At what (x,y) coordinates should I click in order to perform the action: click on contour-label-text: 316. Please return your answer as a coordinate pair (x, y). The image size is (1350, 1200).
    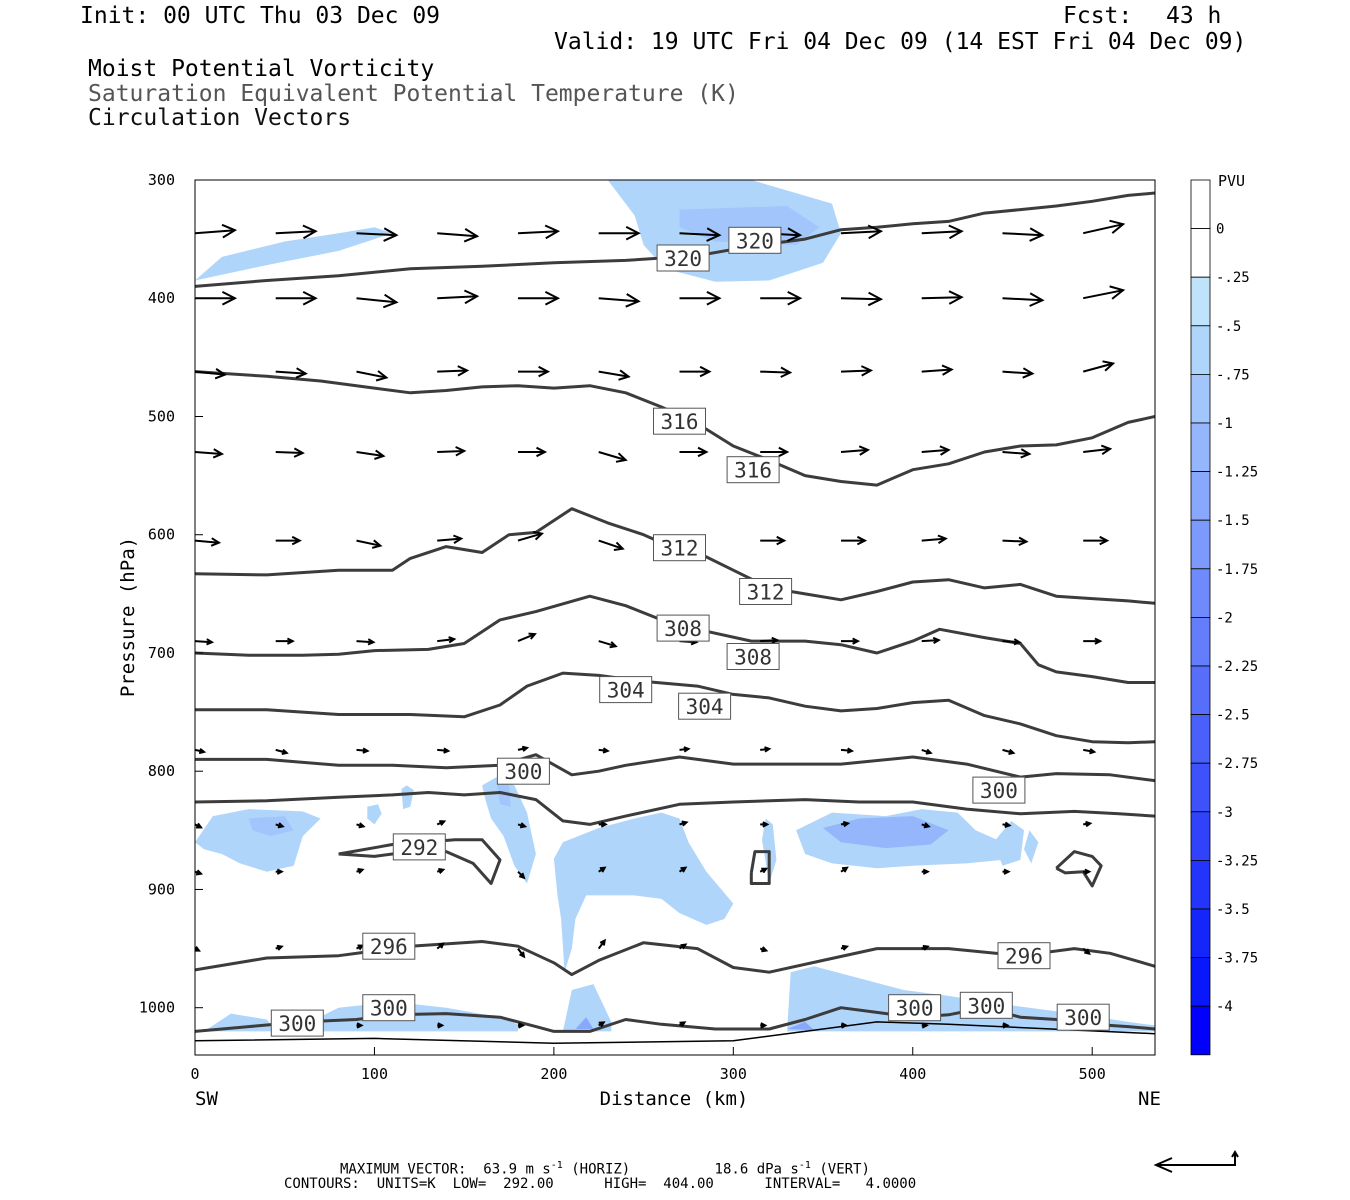
    Looking at the image, I should click on (753, 471).